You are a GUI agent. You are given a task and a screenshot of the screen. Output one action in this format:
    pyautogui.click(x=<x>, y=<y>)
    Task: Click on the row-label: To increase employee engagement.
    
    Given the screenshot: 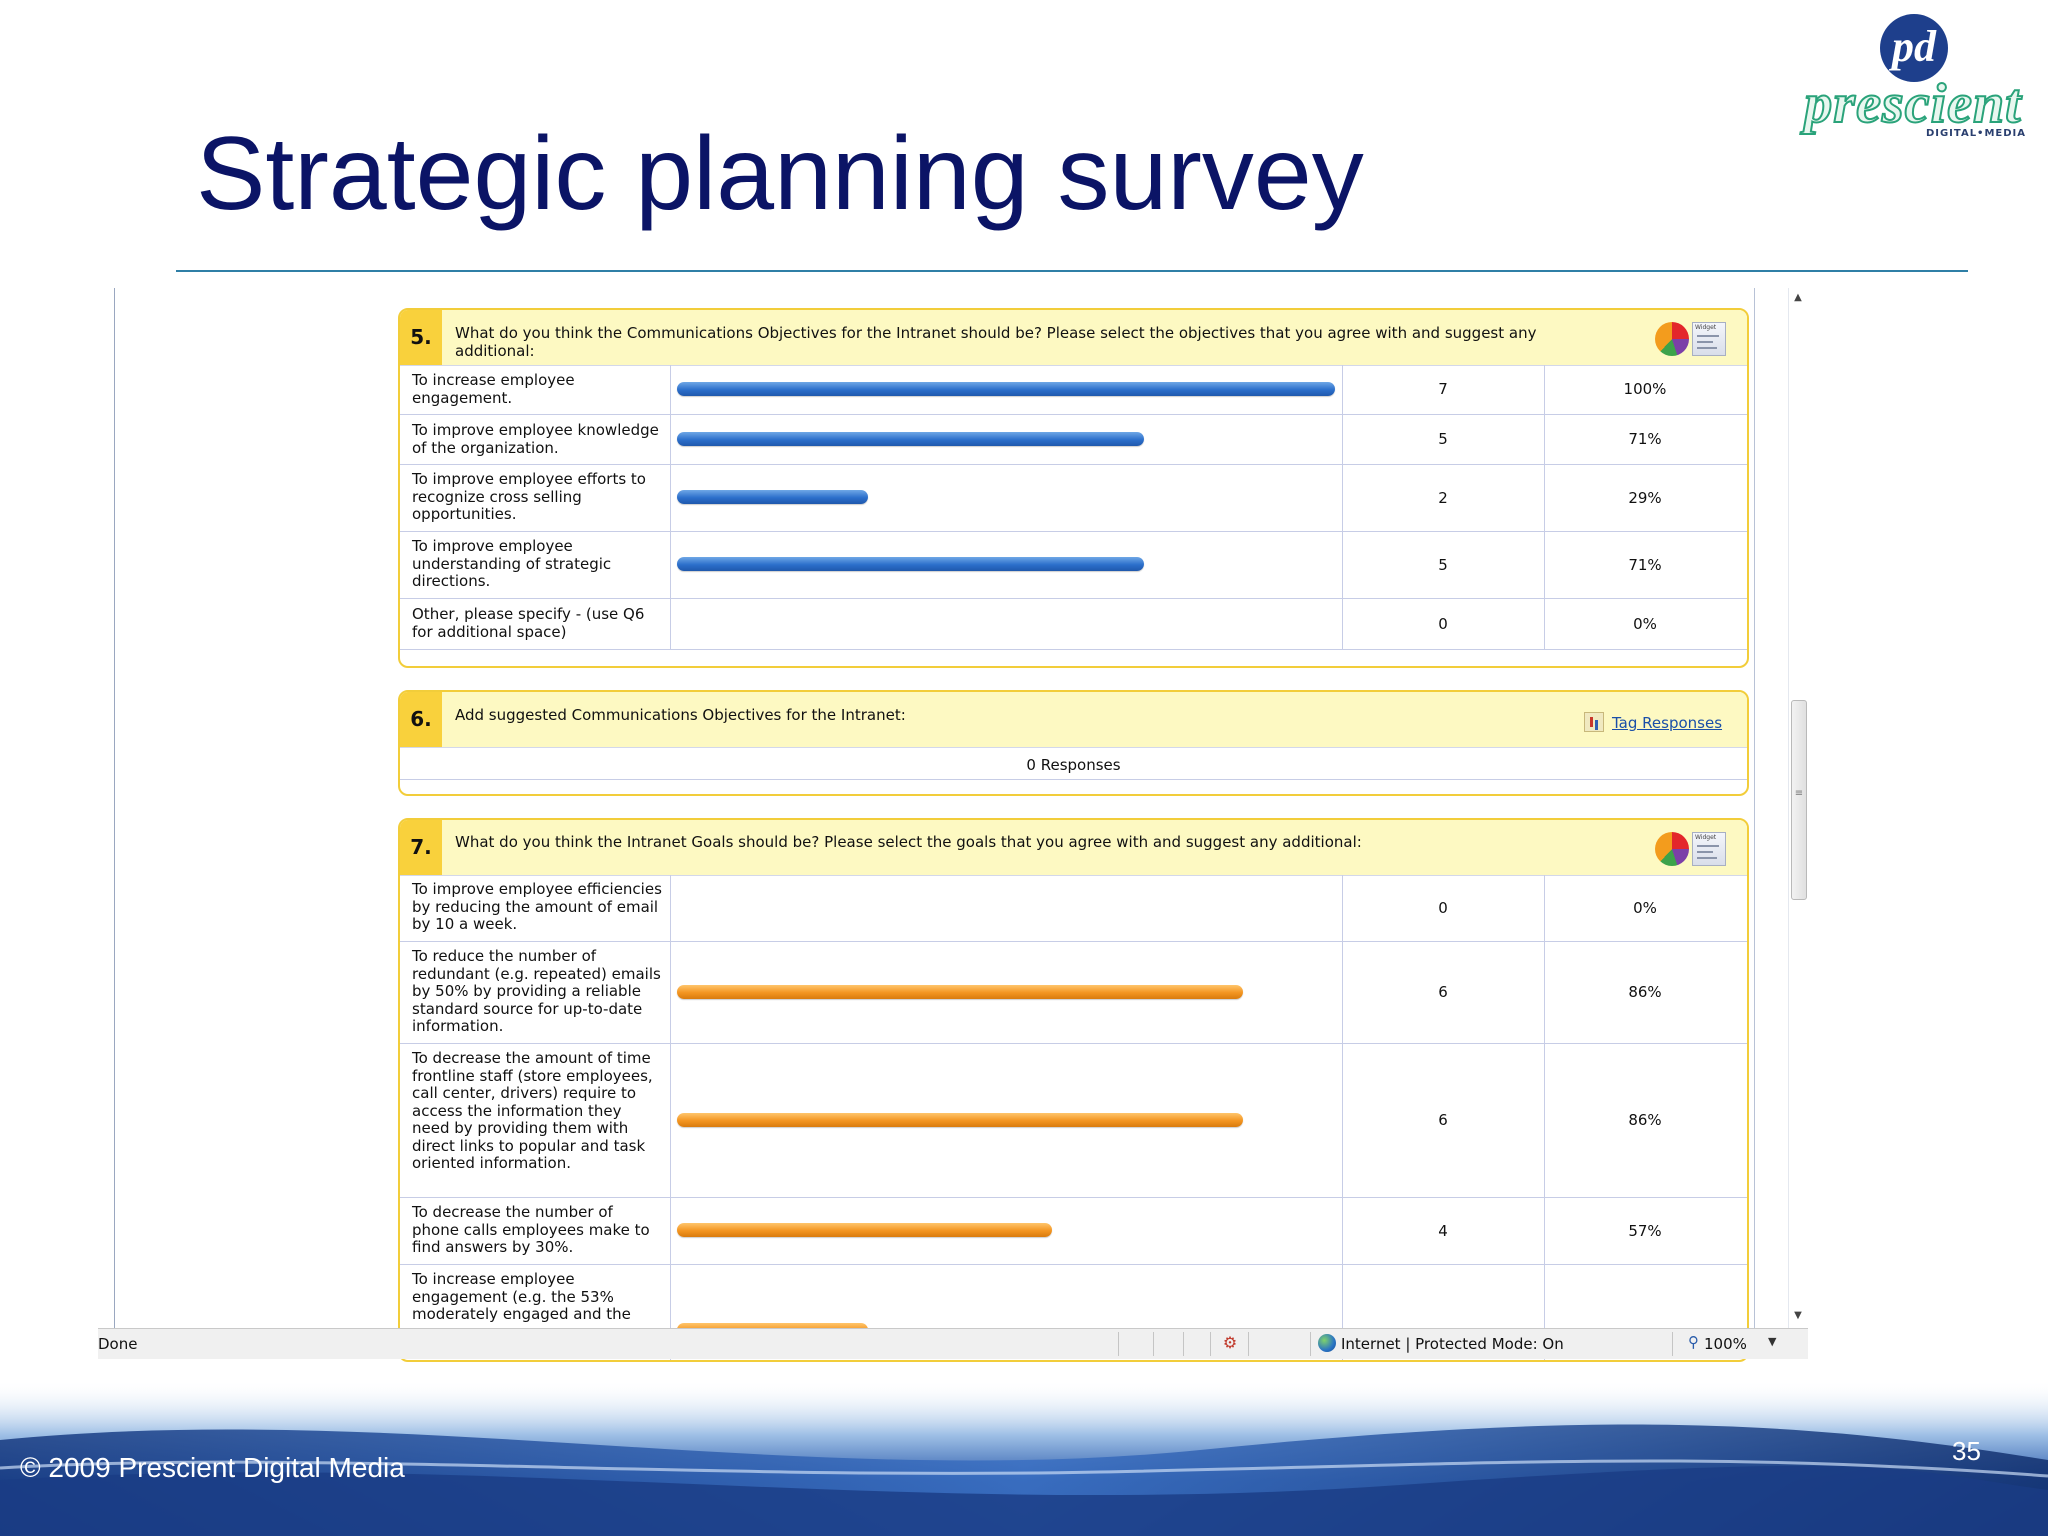 What is the action you would take?
    pyautogui.click(x=493, y=389)
    